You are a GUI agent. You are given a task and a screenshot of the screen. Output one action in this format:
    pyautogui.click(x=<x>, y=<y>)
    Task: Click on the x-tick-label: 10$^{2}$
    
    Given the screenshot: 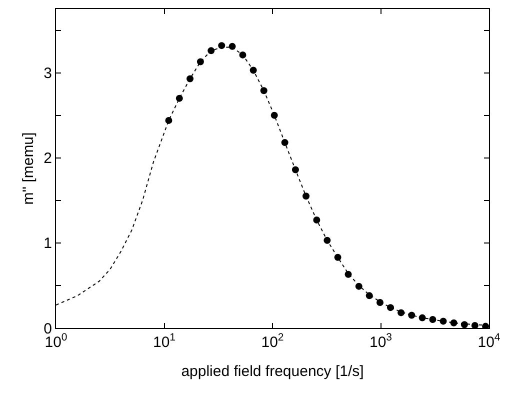 What is the action you would take?
    pyautogui.click(x=272, y=341)
    